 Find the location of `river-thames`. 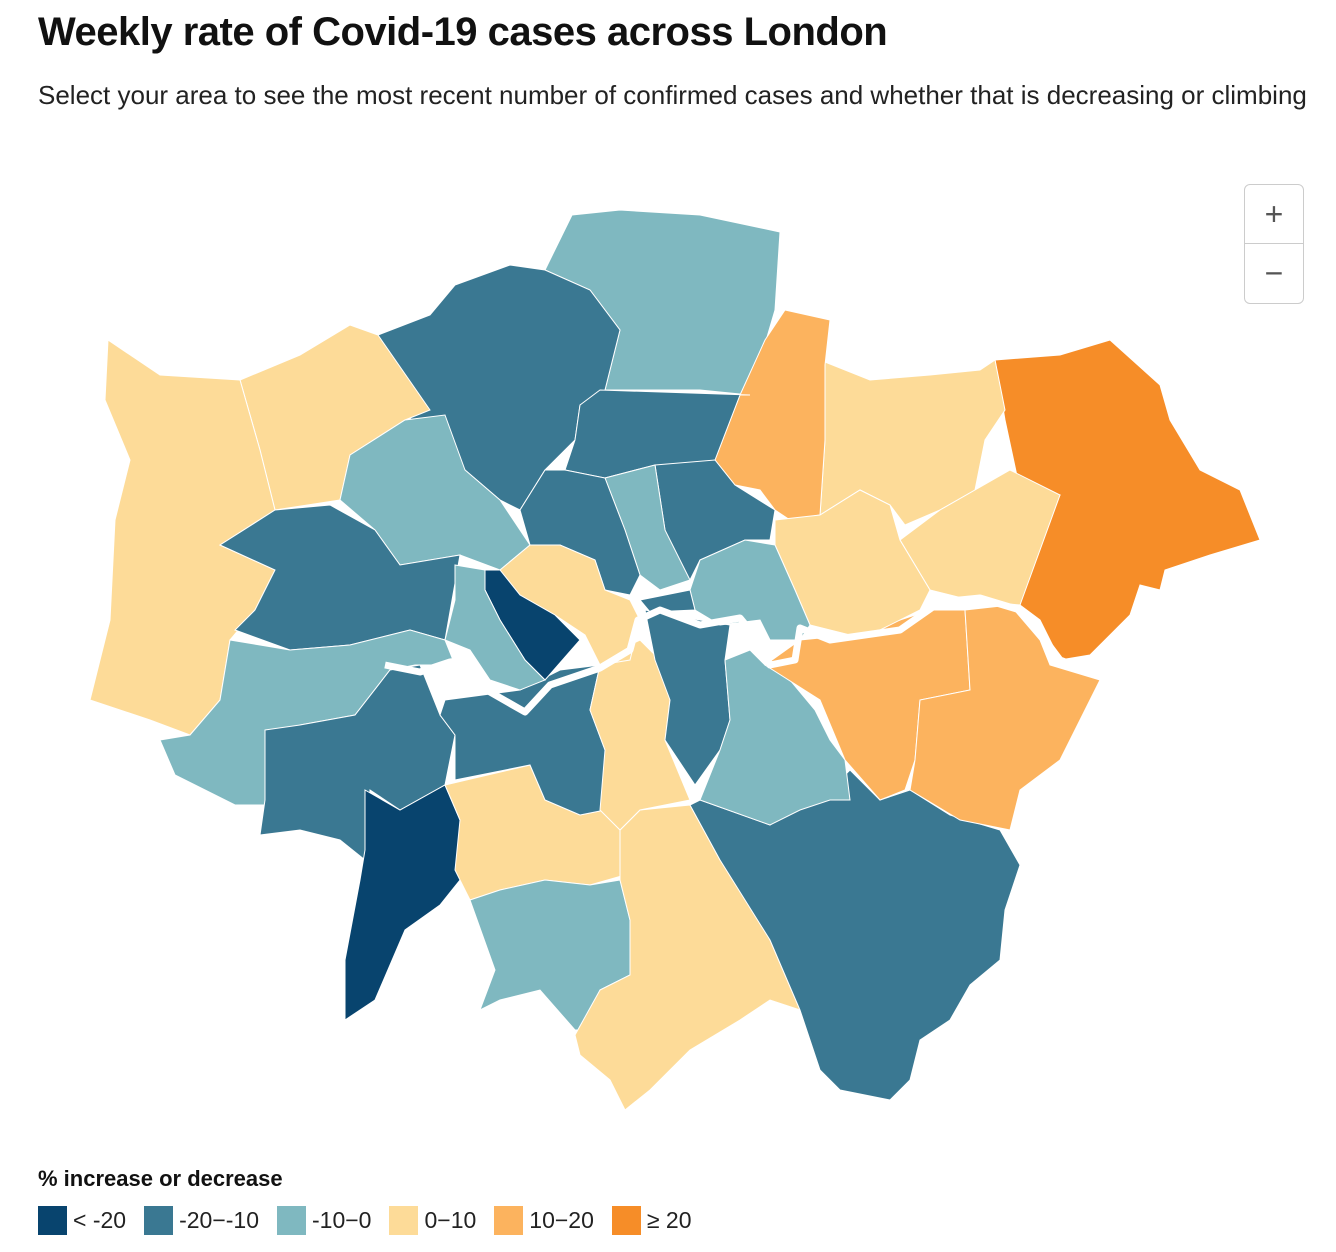

river-thames is located at coordinates (743, 655).